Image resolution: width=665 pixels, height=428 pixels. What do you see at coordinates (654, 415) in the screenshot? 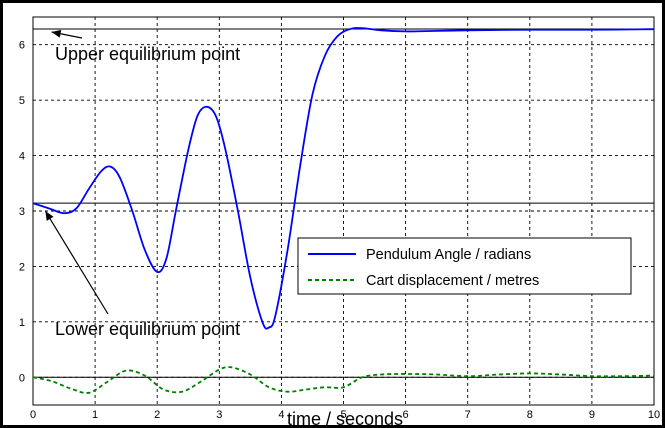
I see `x-tick-label-10: 10` at bounding box center [654, 415].